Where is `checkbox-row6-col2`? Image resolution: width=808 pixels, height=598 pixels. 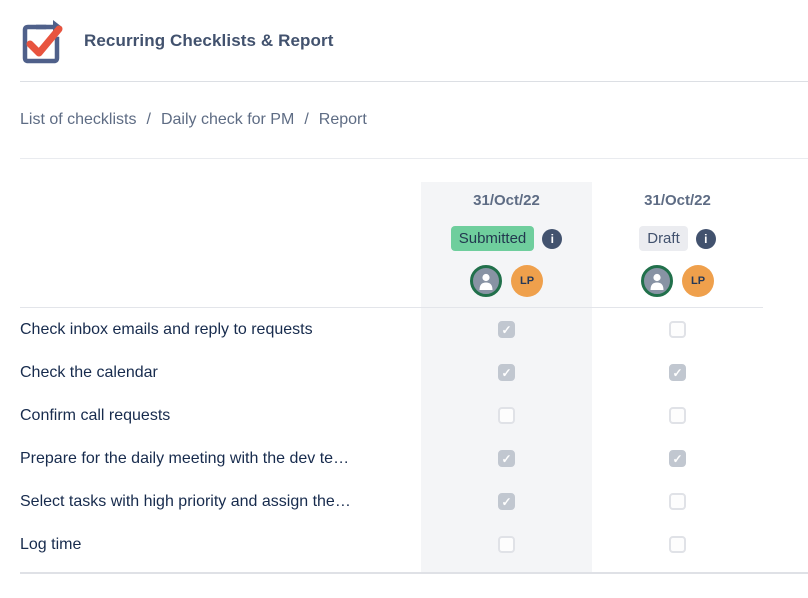 checkbox-row6-col2 is located at coordinates (677, 544).